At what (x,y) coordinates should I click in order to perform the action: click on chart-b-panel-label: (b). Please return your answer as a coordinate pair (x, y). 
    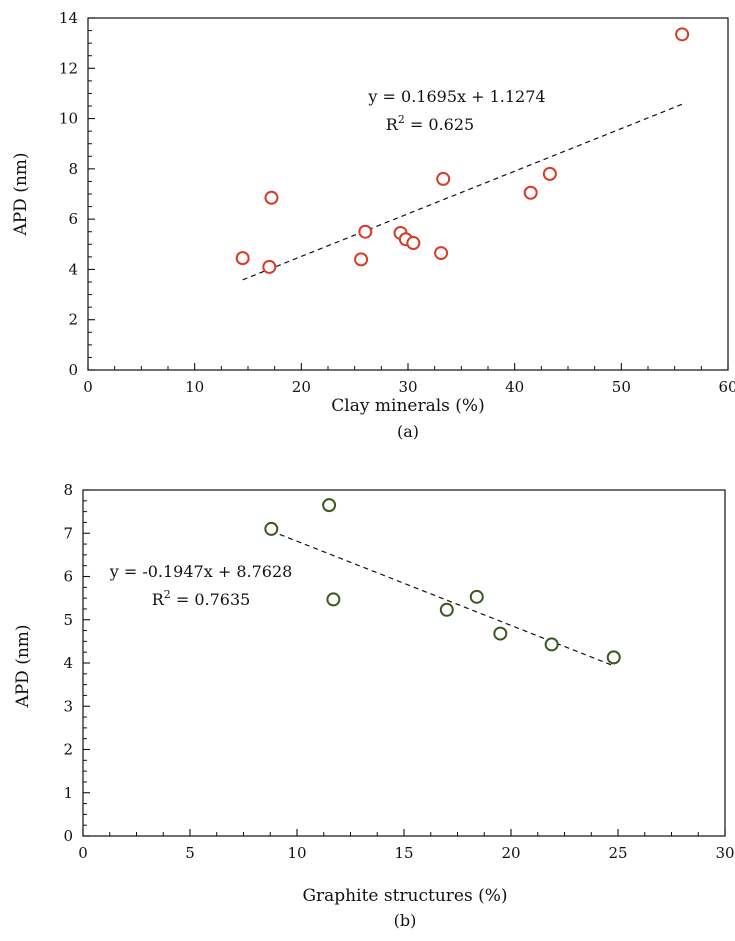
    Looking at the image, I should click on (405, 920).